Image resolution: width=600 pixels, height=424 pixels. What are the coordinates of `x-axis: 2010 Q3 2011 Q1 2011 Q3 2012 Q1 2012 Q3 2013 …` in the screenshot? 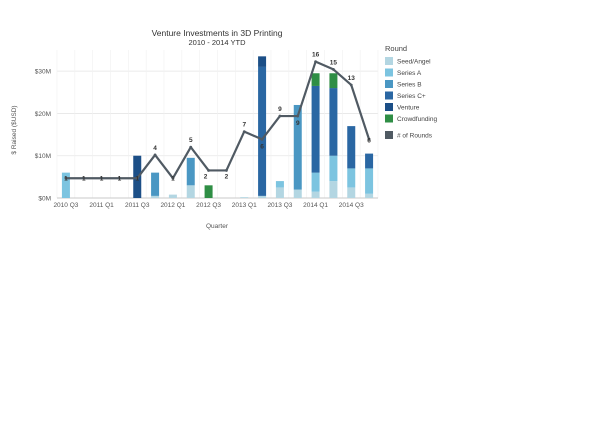 It's located at (208, 205).